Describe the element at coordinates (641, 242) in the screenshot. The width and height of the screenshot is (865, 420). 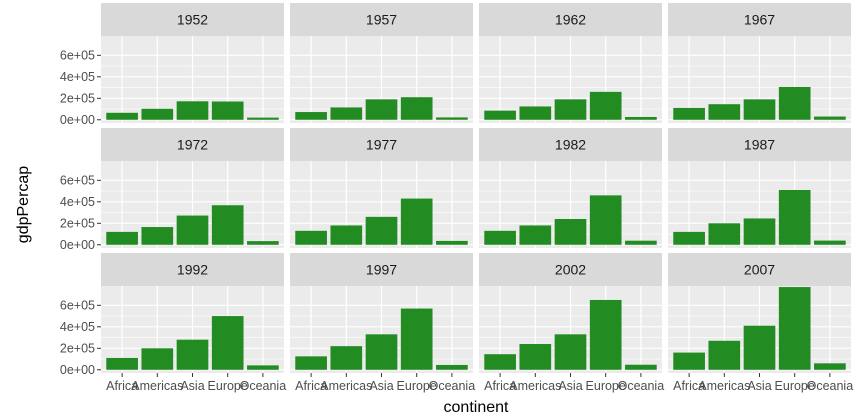
I see `bar-1982-Oceania` at that location.